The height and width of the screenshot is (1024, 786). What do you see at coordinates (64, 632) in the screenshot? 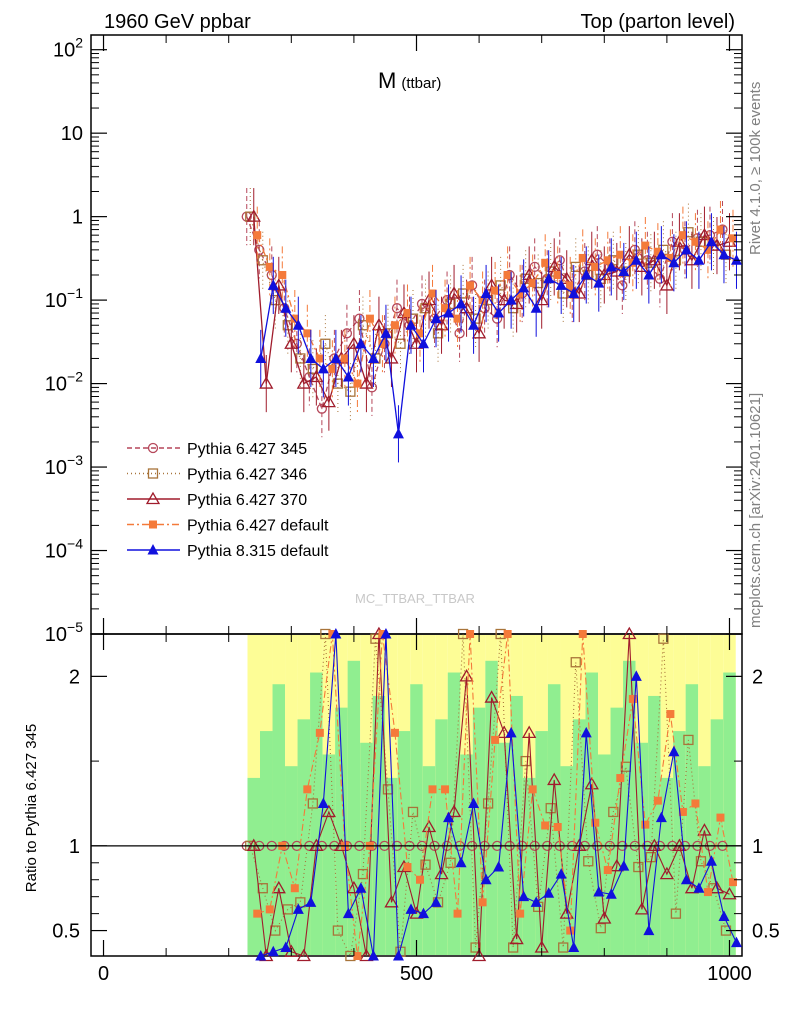
I see `y-tick-label: 10⁻⁵` at bounding box center [64, 632].